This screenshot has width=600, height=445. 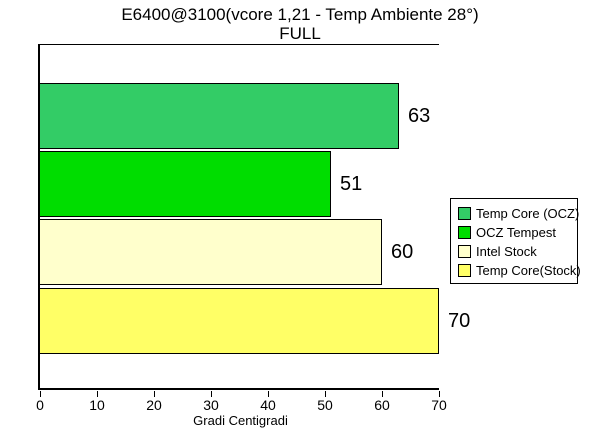 I want to click on chart-subtitle: FULL, so click(x=300, y=33).